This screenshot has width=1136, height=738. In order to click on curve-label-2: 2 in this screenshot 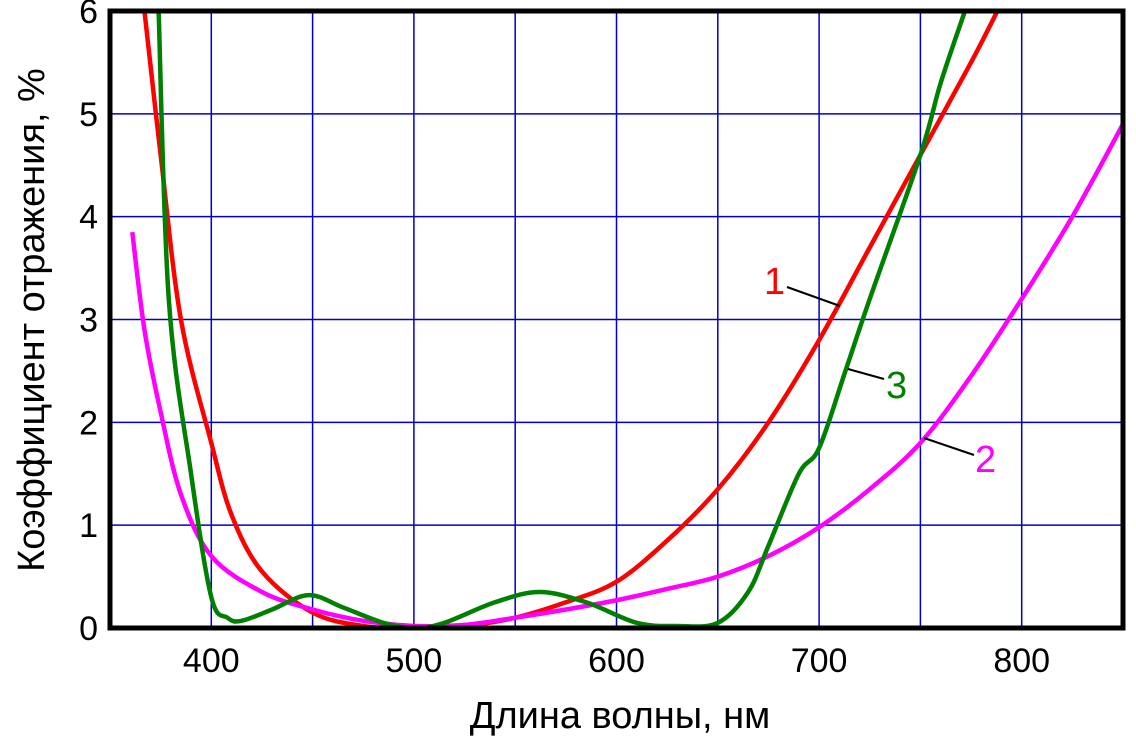, I will do `click(985, 460)`.